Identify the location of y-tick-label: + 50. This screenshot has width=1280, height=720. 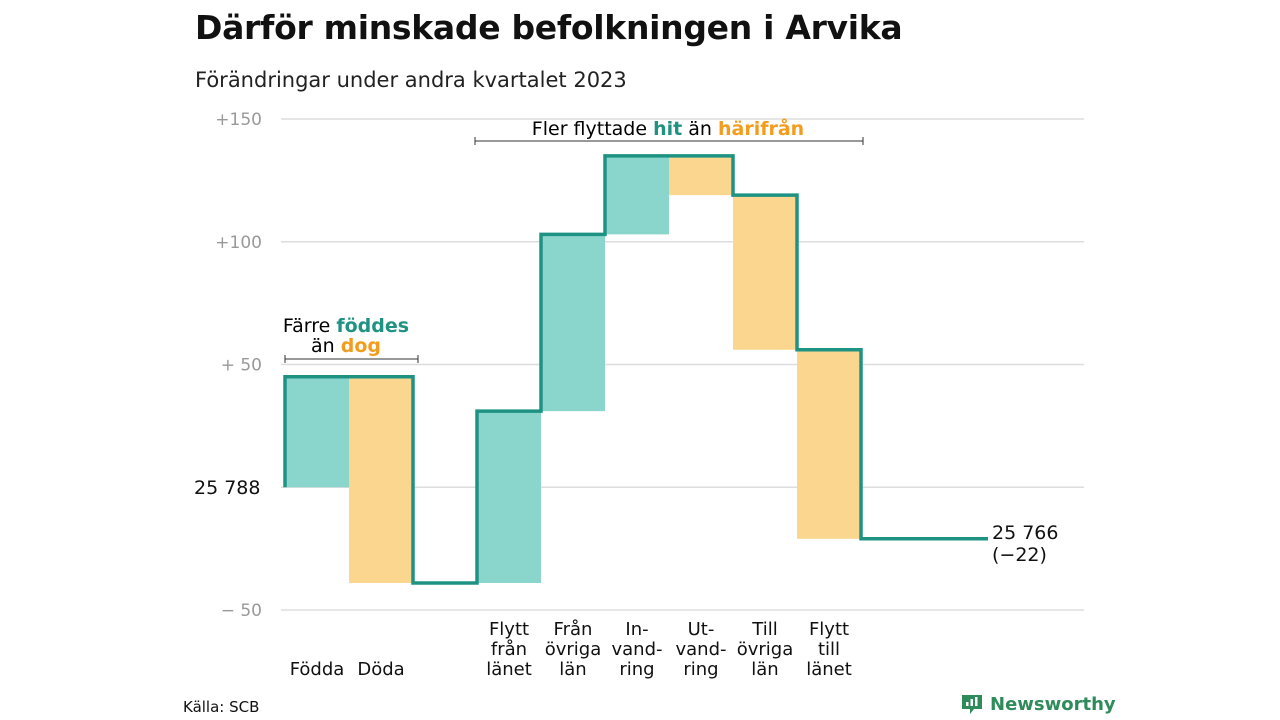
(241, 366).